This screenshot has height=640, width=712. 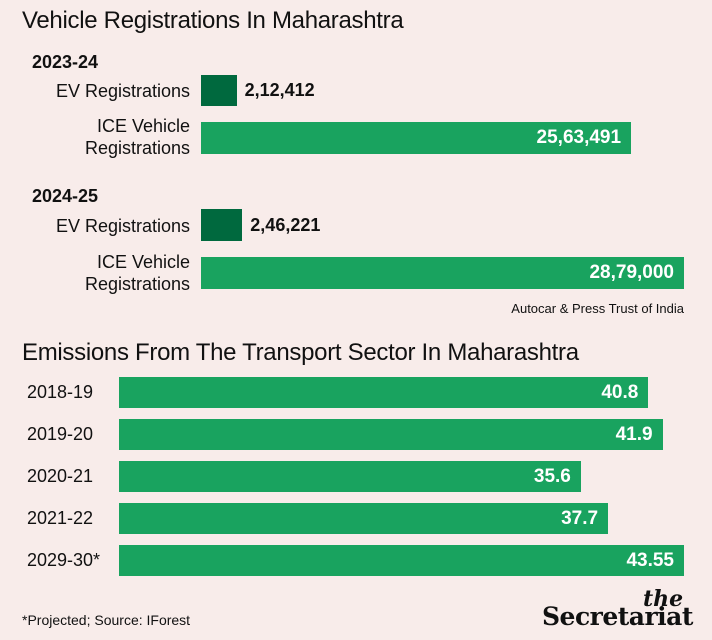 I want to click on logo-name: Secretariat, so click(x=617, y=616).